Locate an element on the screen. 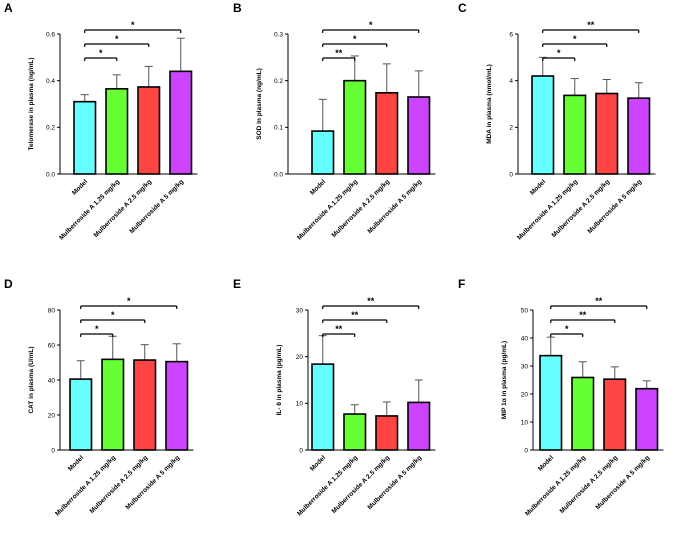 This screenshot has width=685, height=534. panel-b-category-label: Mulberroside A 5 mg/kg is located at coordinates (394, 206).